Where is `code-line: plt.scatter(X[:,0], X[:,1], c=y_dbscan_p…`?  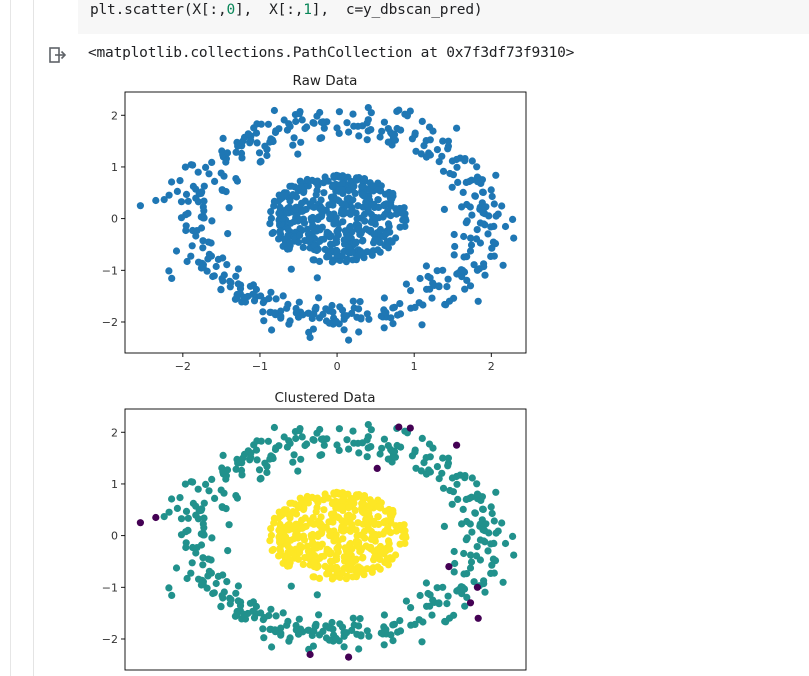 code-line: plt.scatter(X[:,0], X[:,1], c=y_dbscan_p… is located at coordinates (286, 10).